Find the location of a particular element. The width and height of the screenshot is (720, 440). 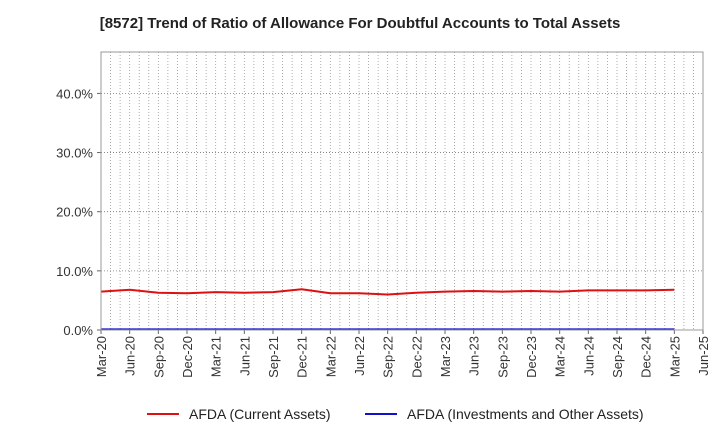

x-tick-label: Jun-25 is located at coordinates (703, 356).